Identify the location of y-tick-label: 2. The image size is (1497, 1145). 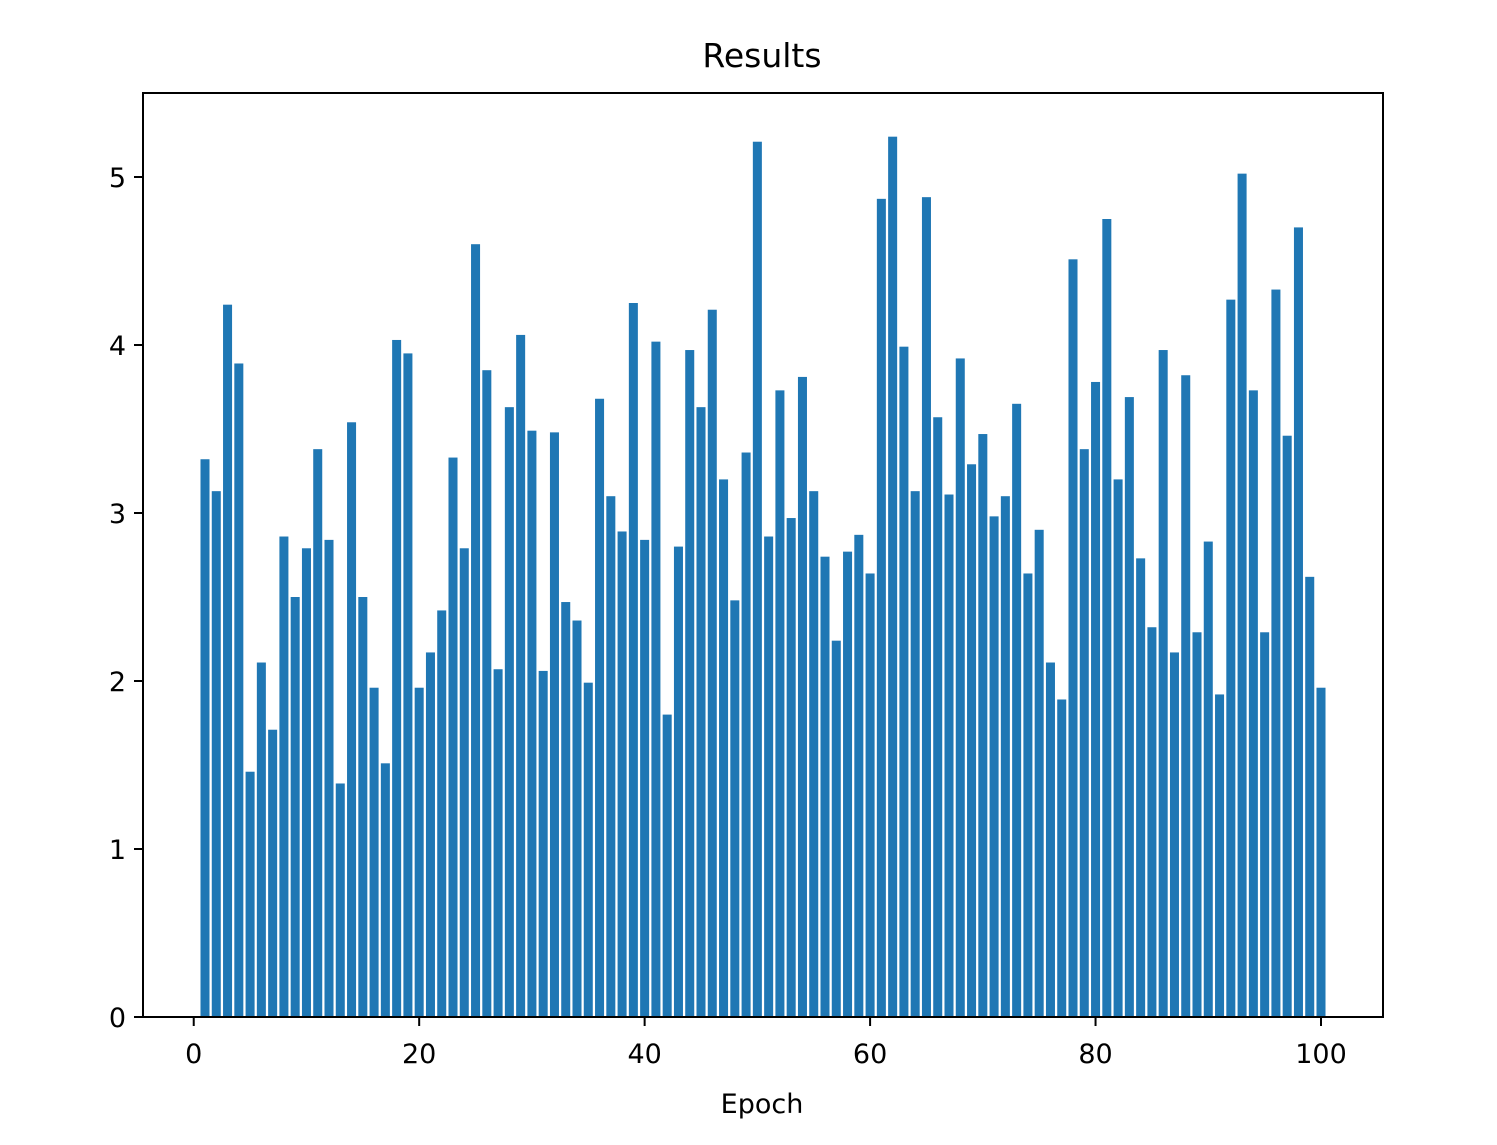
(117, 682).